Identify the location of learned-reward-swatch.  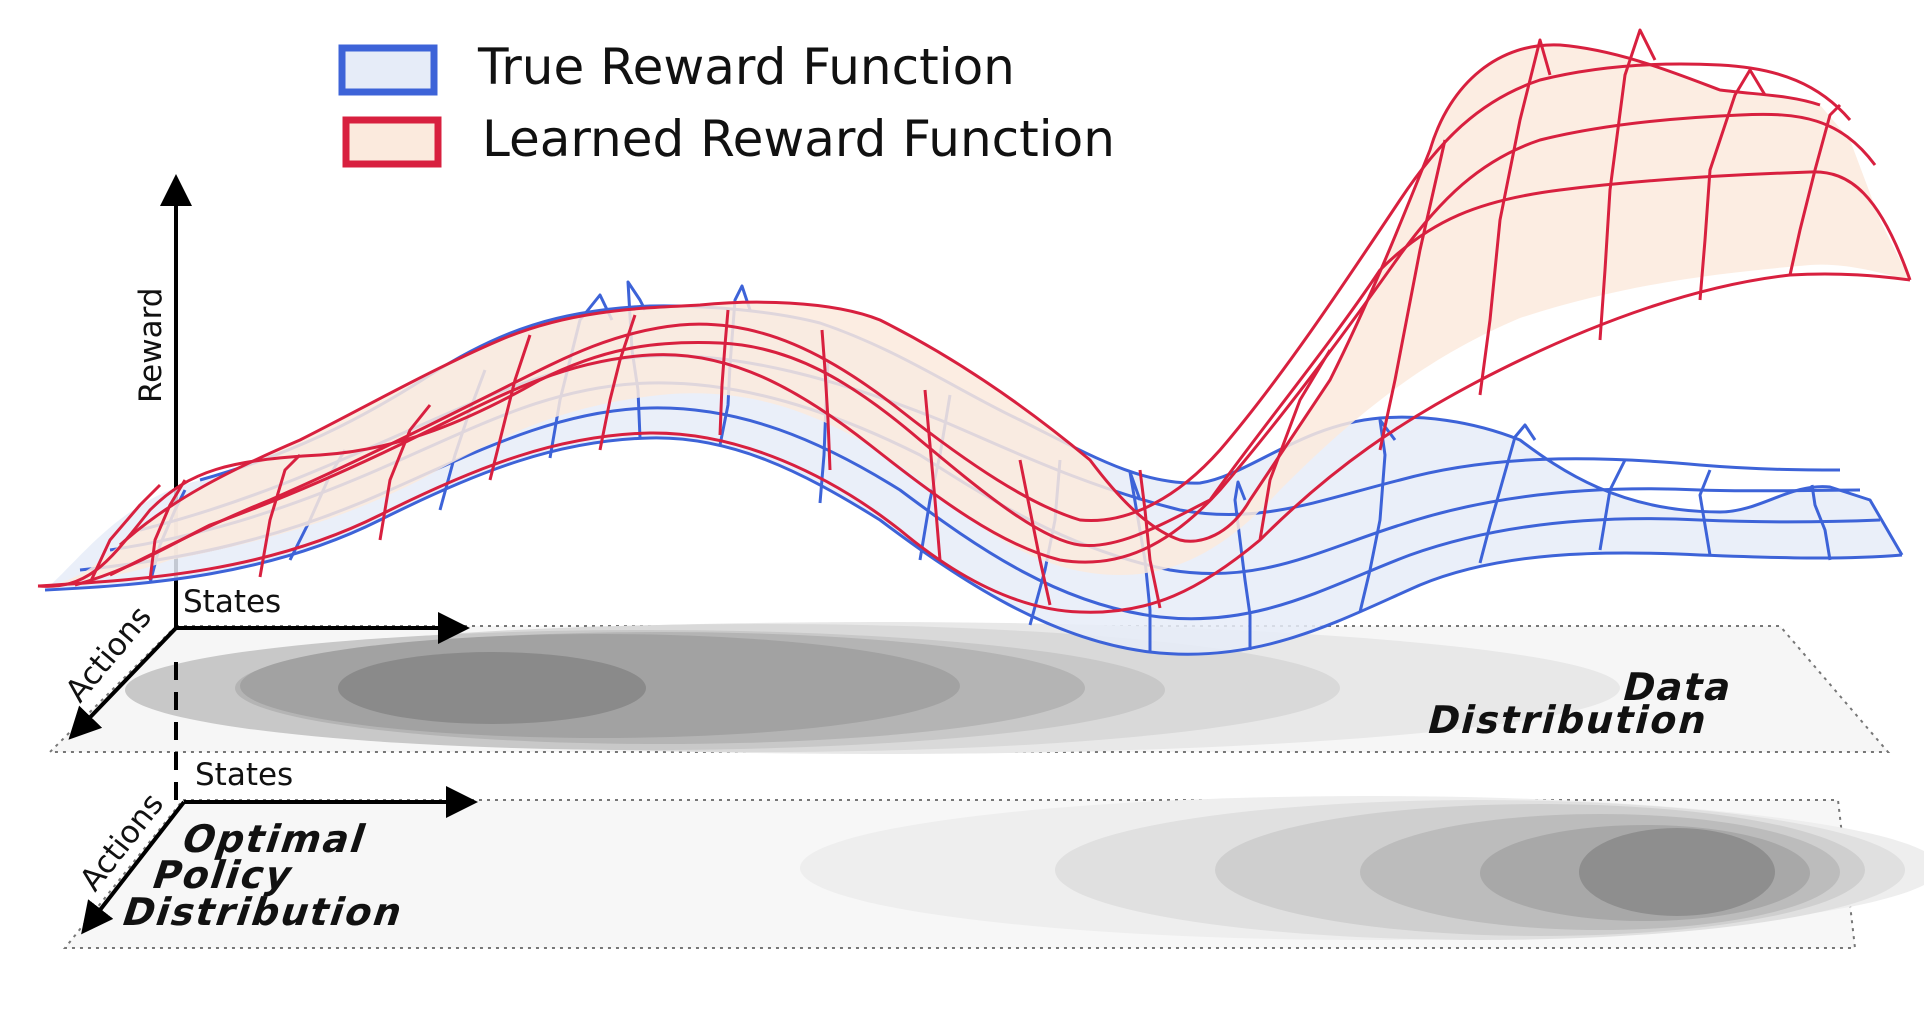
(392, 142).